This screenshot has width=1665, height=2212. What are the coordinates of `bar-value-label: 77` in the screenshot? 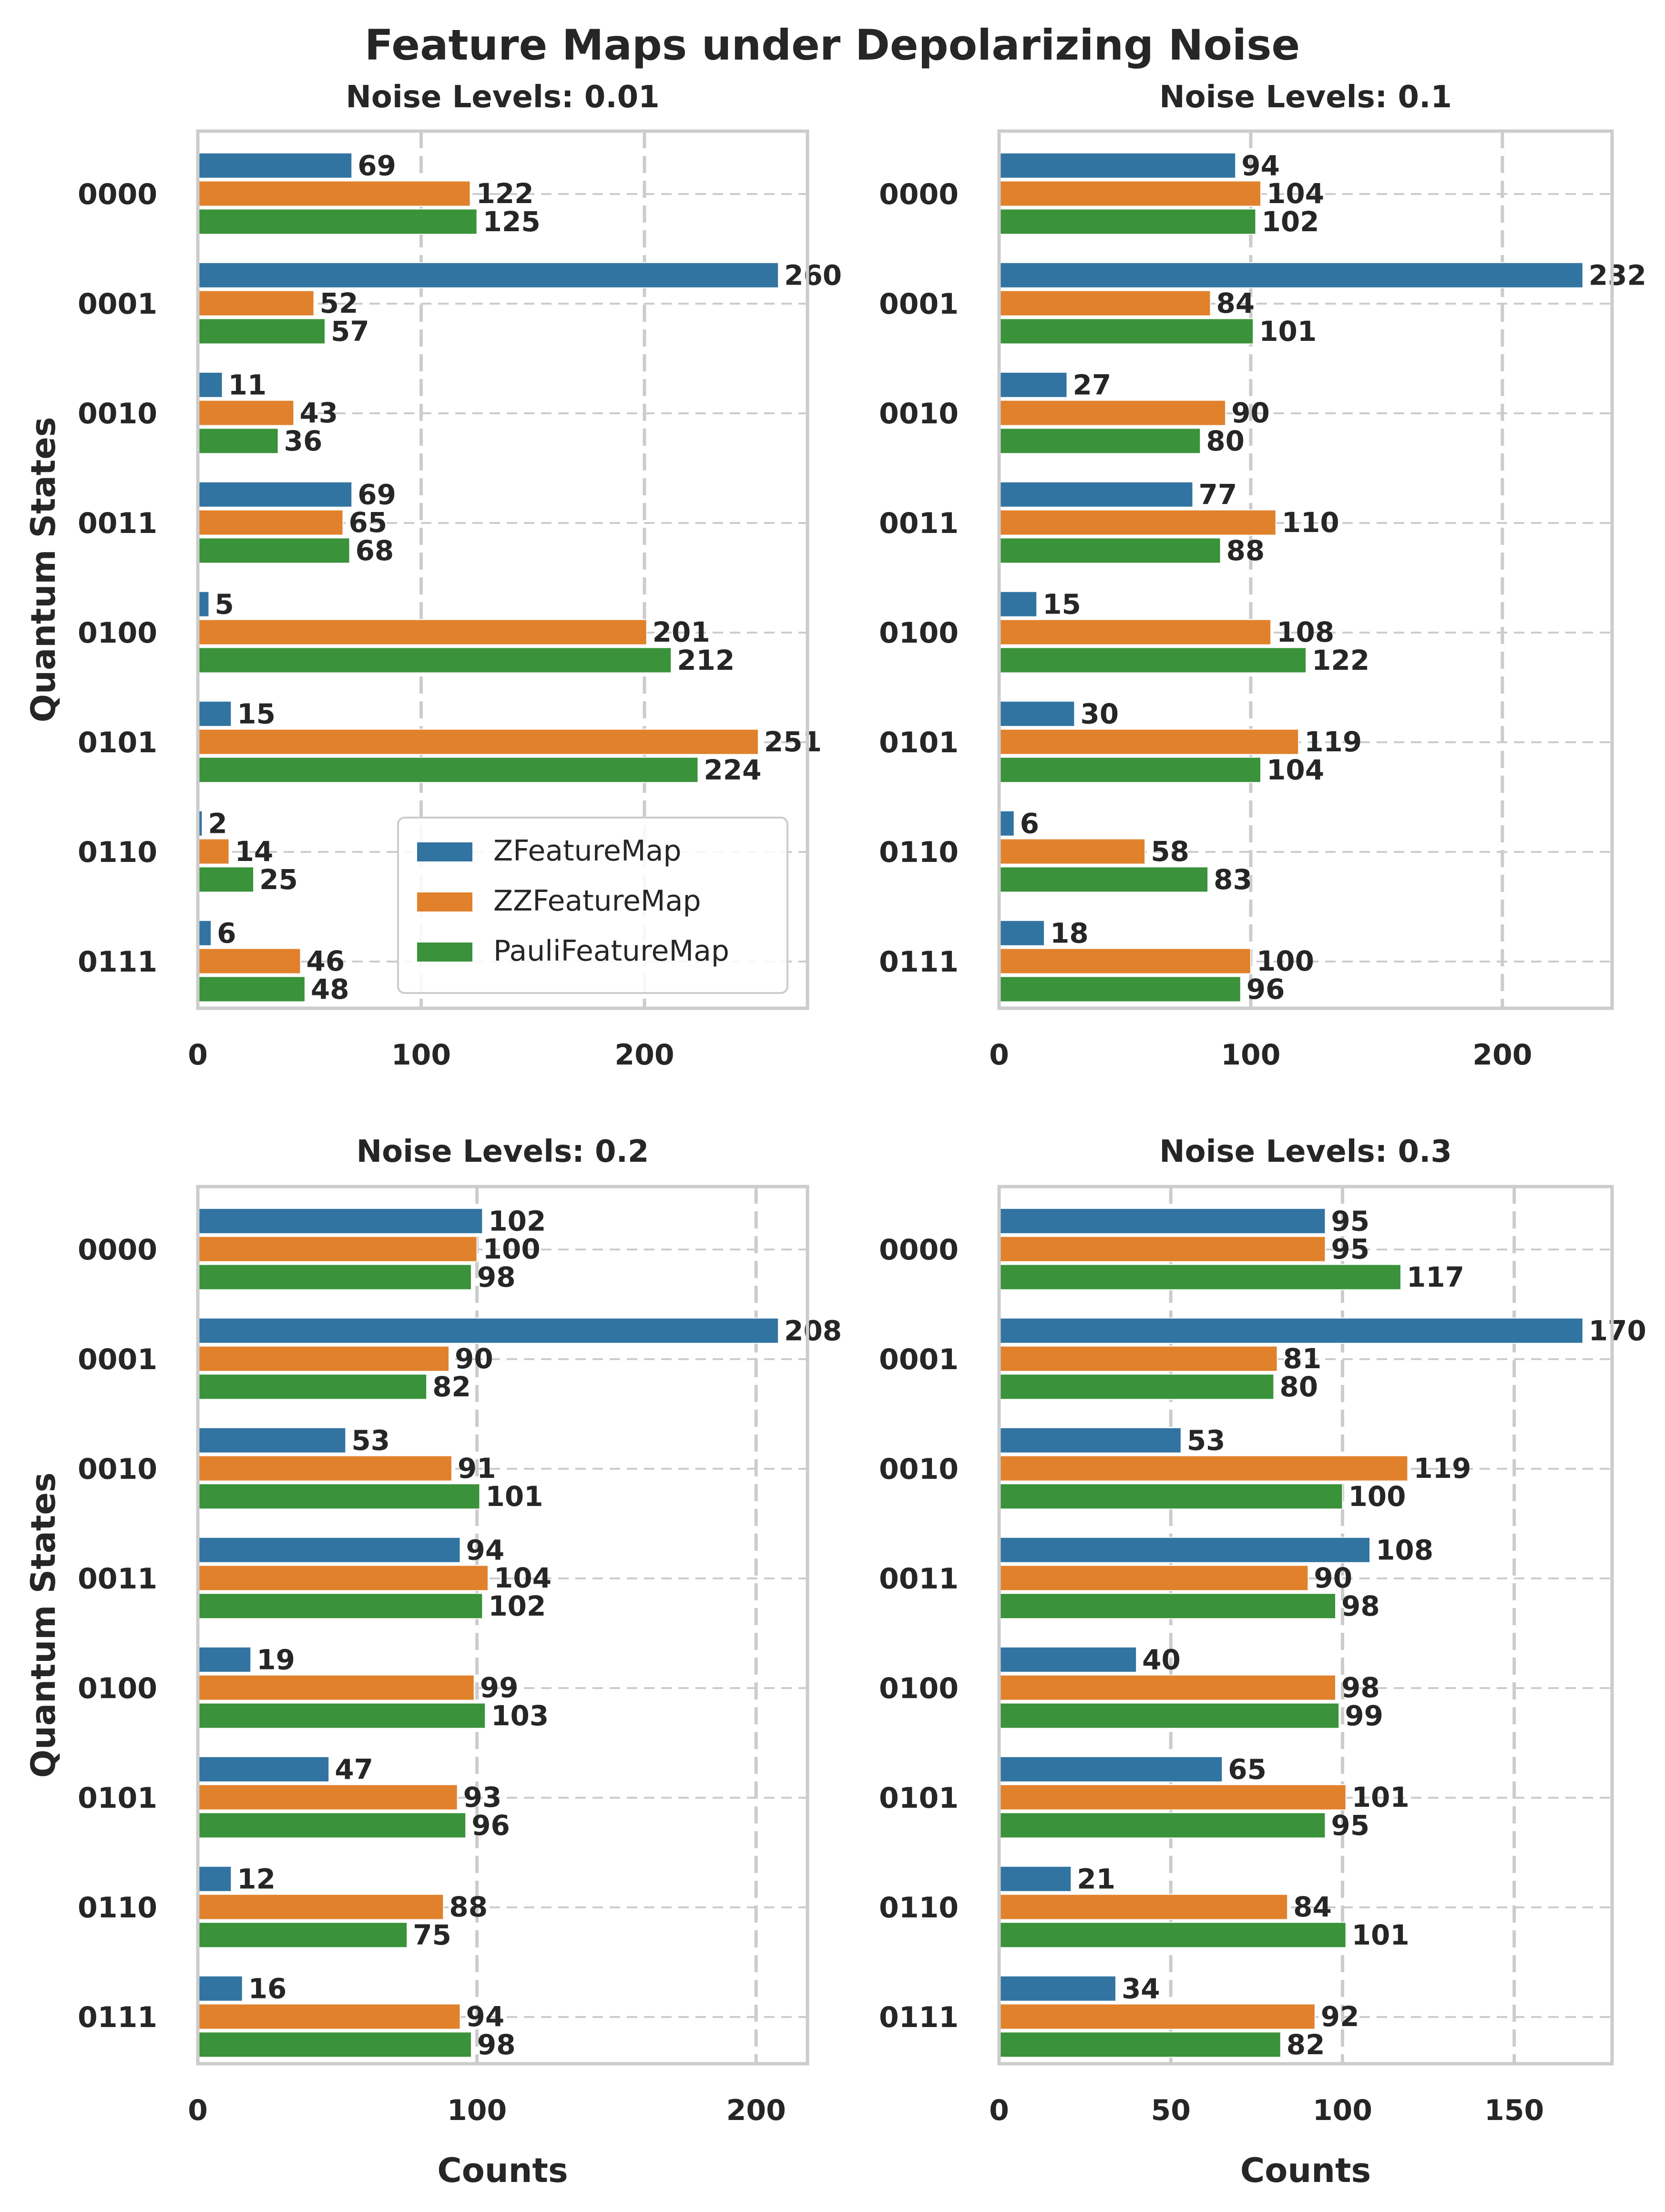 It's located at (1217, 494).